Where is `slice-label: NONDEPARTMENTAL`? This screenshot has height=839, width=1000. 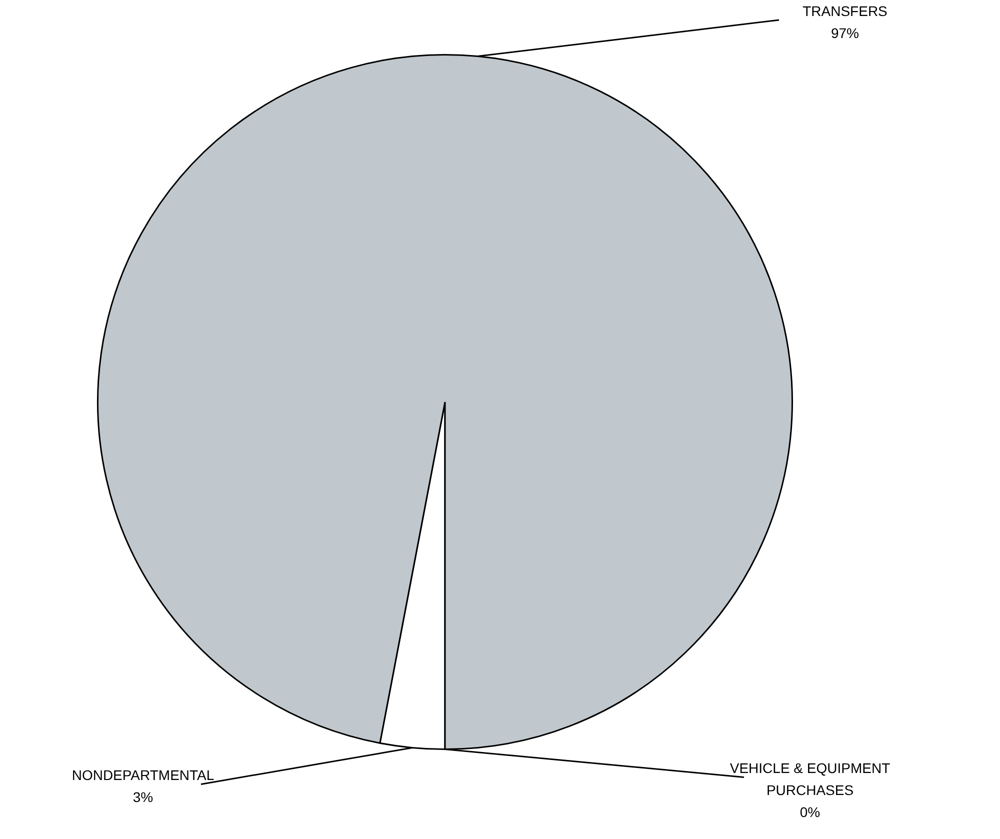 slice-label: NONDEPARTMENTAL is located at coordinates (143, 775).